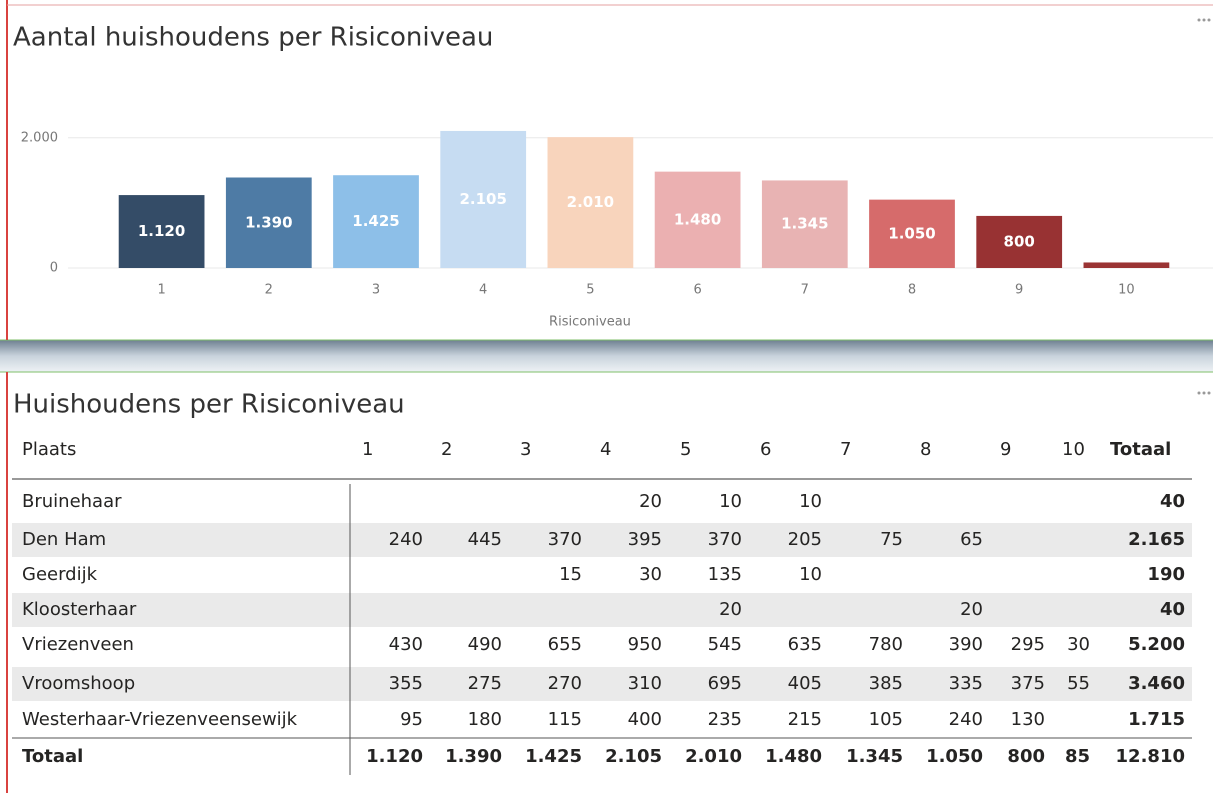  What do you see at coordinates (1156, 644) in the screenshot?
I see `cell: 5.200` at bounding box center [1156, 644].